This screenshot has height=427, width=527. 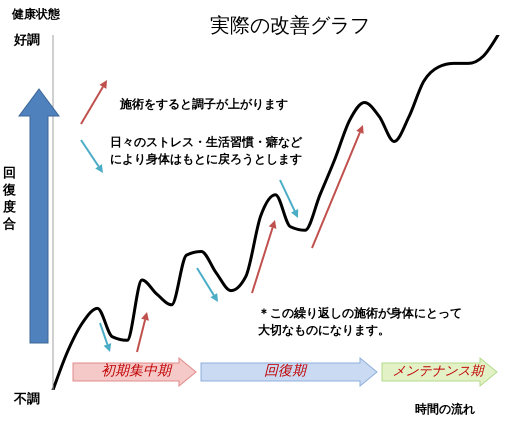 I want to click on annotation: 施術をすると調子が上がります, so click(x=204, y=104).